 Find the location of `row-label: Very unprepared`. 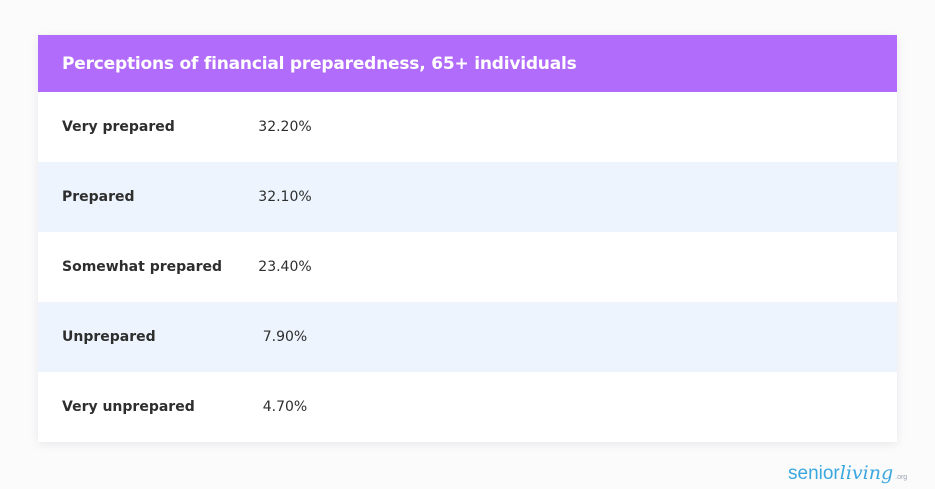

row-label: Very unprepared is located at coordinates (128, 407).